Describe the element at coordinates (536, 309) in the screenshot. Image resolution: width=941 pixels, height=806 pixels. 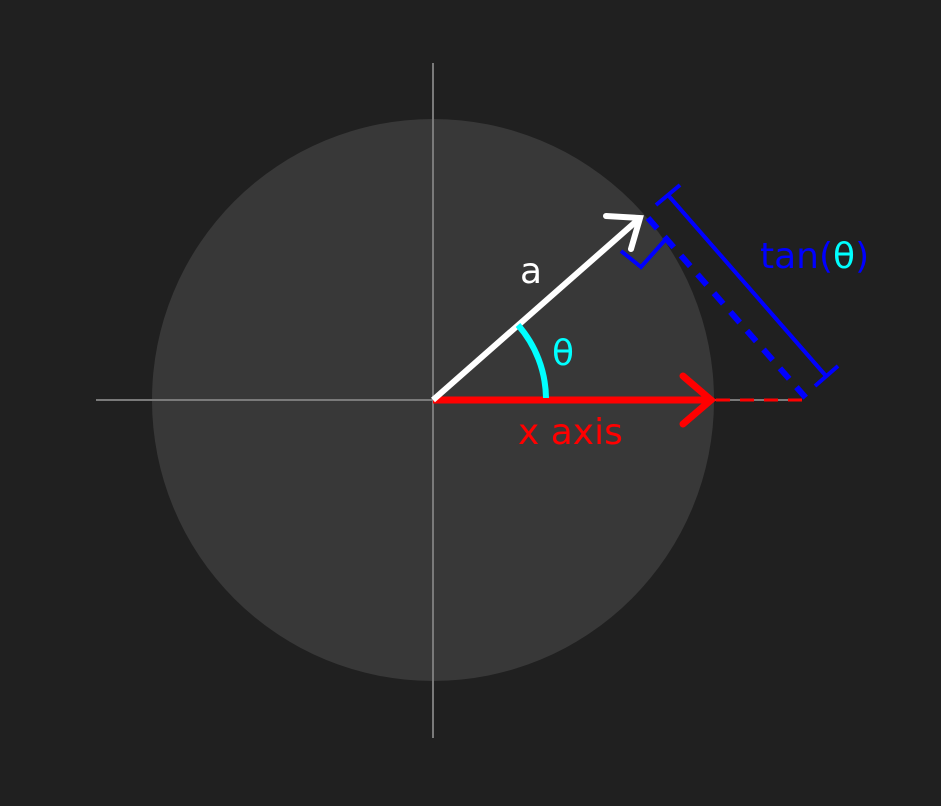
I see `vector-a-line` at that location.